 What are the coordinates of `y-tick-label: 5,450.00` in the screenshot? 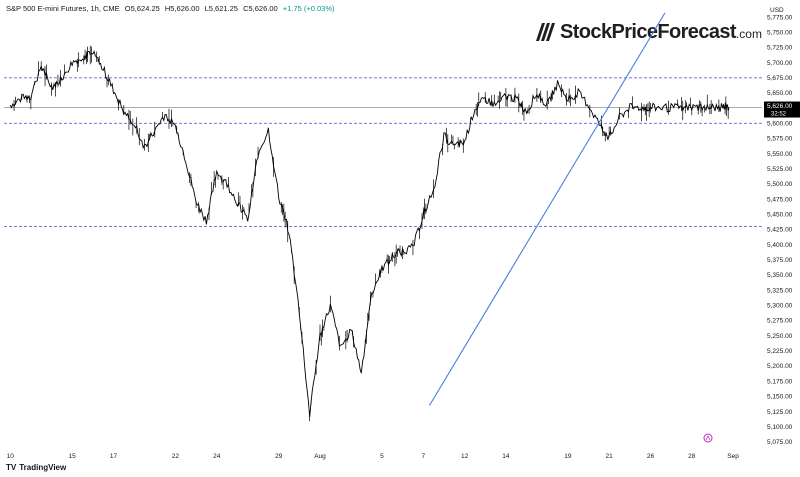 It's located at (780, 215).